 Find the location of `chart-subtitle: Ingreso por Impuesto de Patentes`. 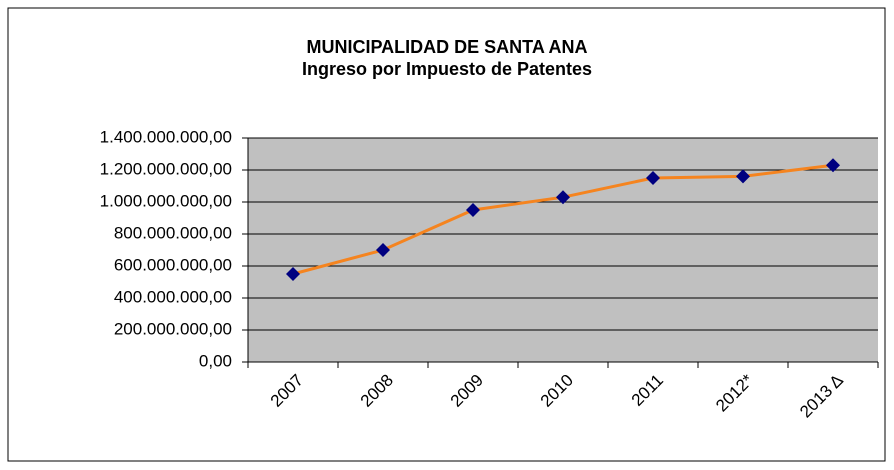

chart-subtitle: Ingreso por Impuesto de Patentes is located at coordinates (447, 69).